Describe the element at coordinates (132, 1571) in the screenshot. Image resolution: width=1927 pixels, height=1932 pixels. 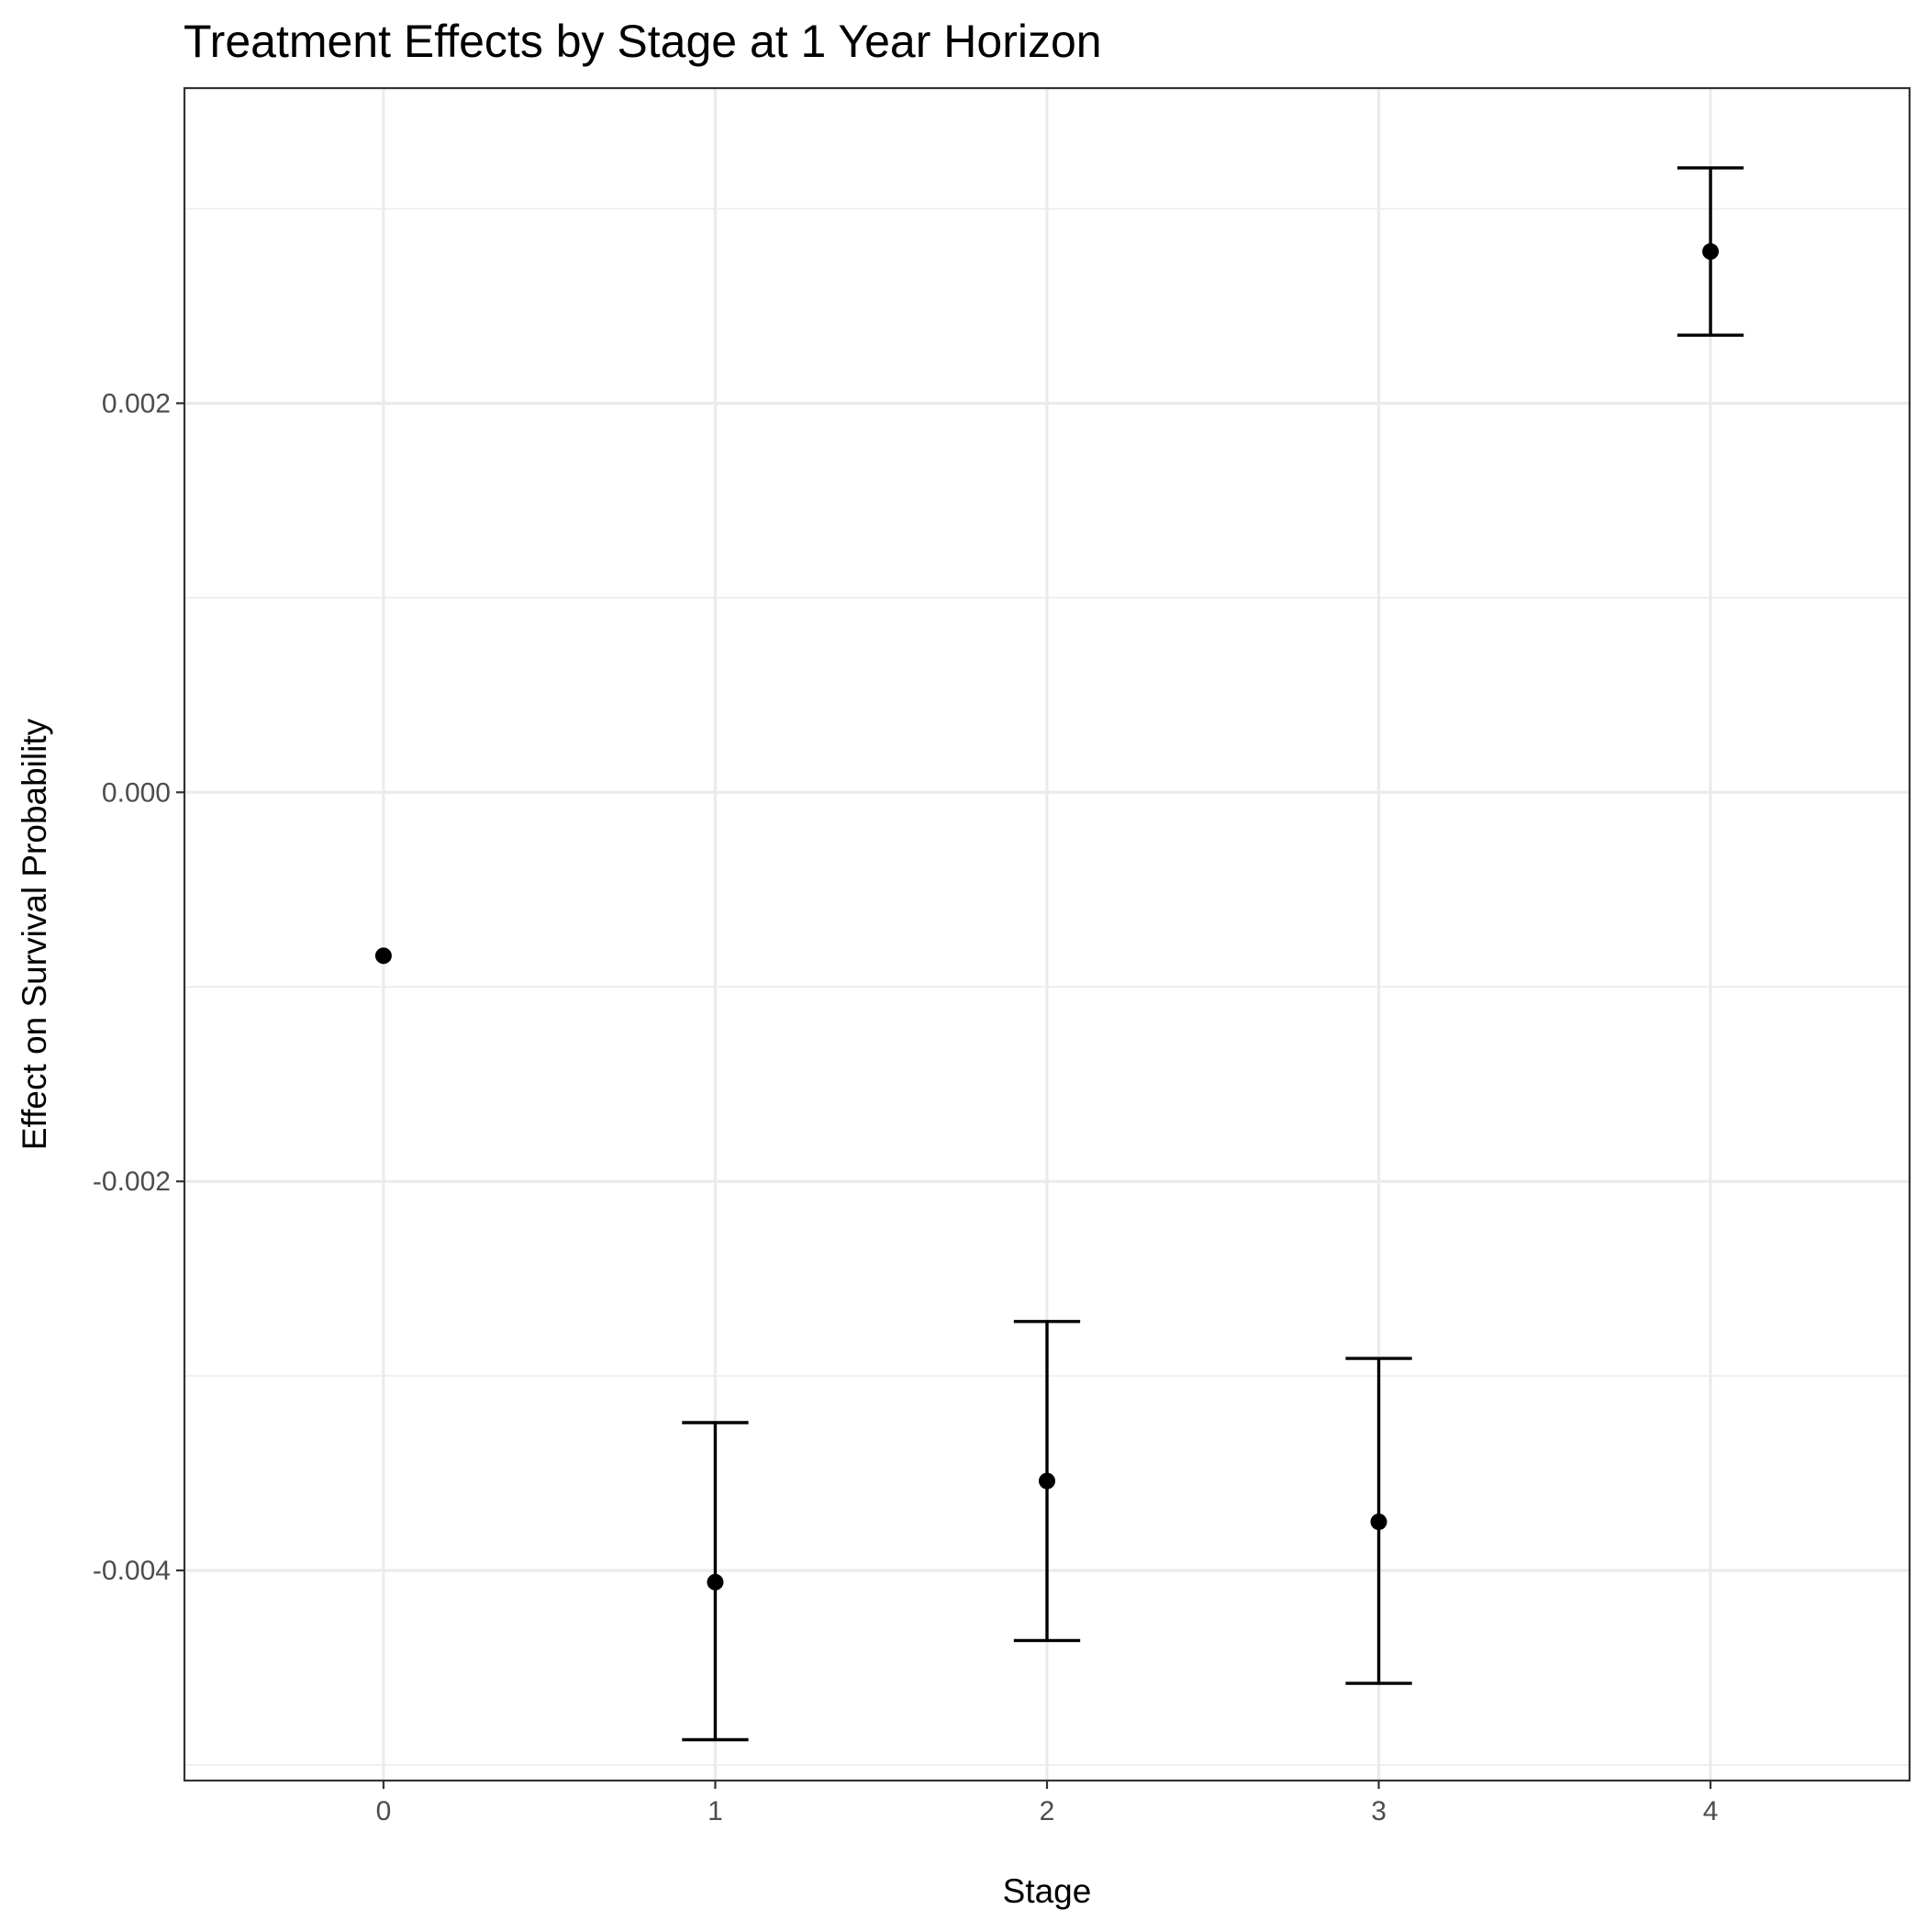
I see `y-tick-label: -0.004` at that location.